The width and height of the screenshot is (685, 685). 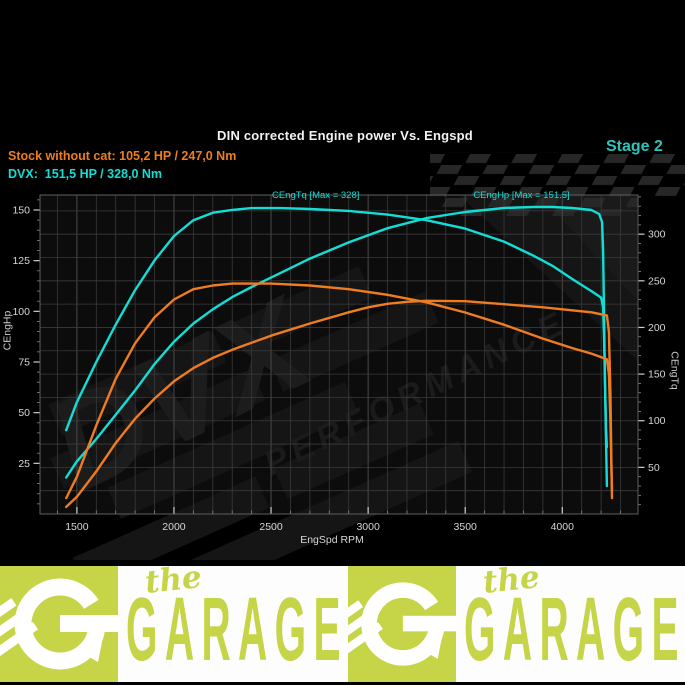 I want to click on left-tick-label: 100, so click(x=21, y=312).